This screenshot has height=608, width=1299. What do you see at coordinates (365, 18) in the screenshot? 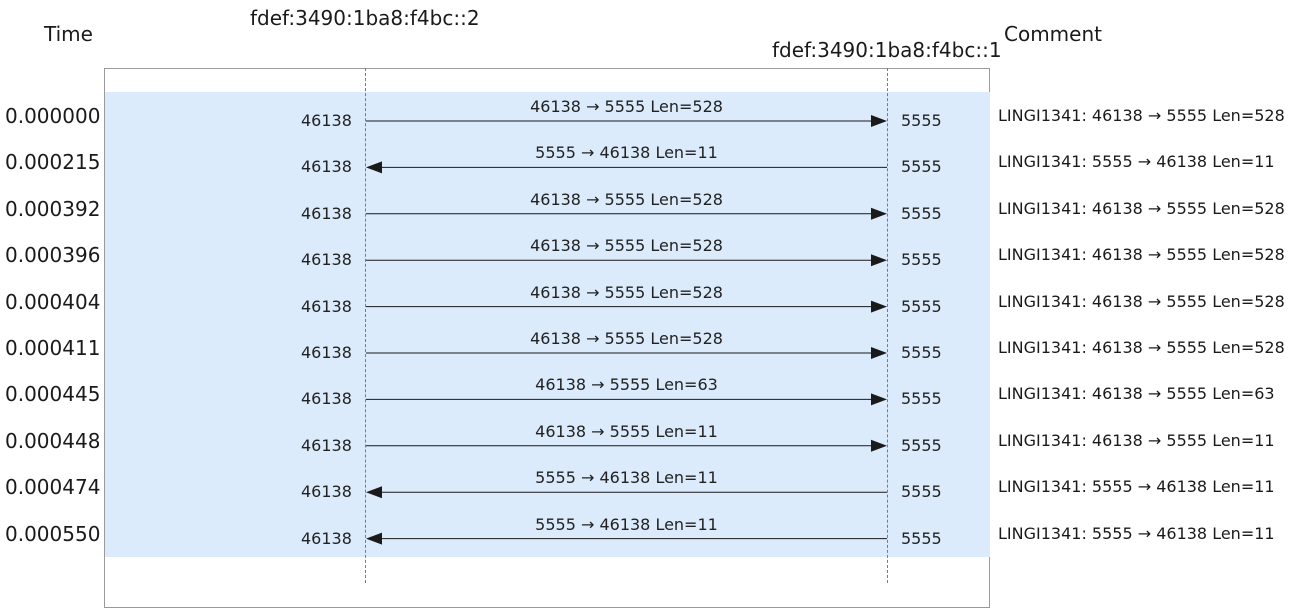
I see `host-left-label: fdef:3490:1ba8:f4bc::2` at bounding box center [365, 18].